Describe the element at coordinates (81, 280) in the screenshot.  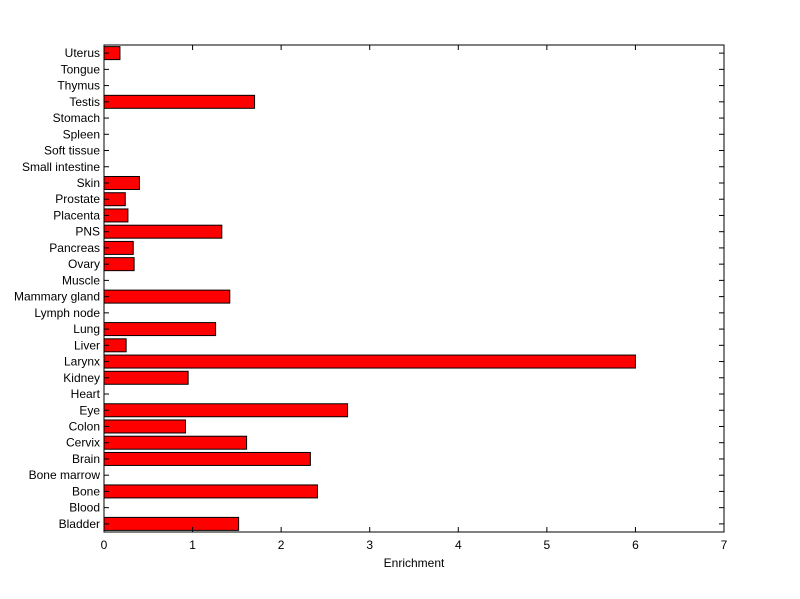
I see `y-tick-label: Muscle` at that location.